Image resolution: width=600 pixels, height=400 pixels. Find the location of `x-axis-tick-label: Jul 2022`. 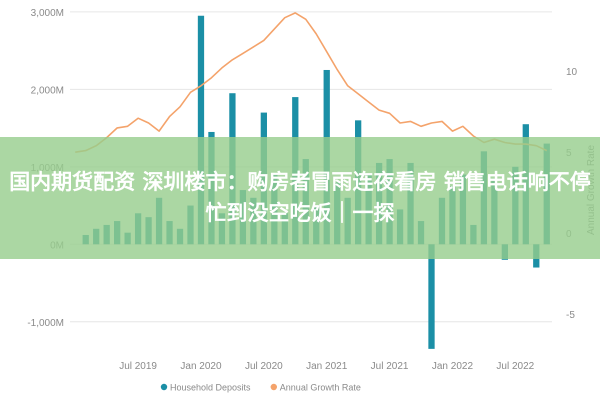

x-axis-tick-label: Jul 2022 is located at coordinates (515, 366).